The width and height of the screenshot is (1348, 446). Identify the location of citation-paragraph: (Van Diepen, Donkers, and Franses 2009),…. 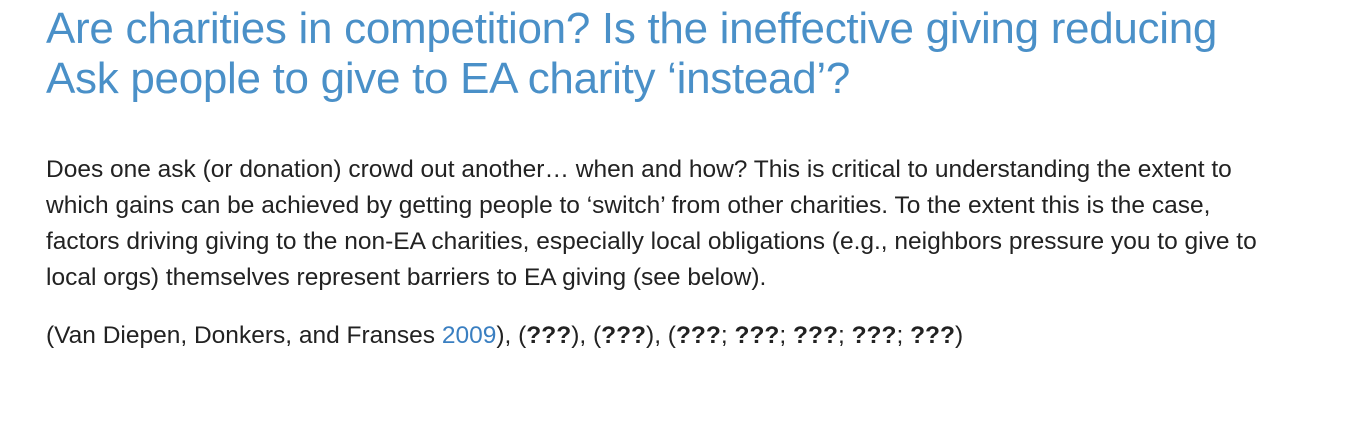
(697, 336).